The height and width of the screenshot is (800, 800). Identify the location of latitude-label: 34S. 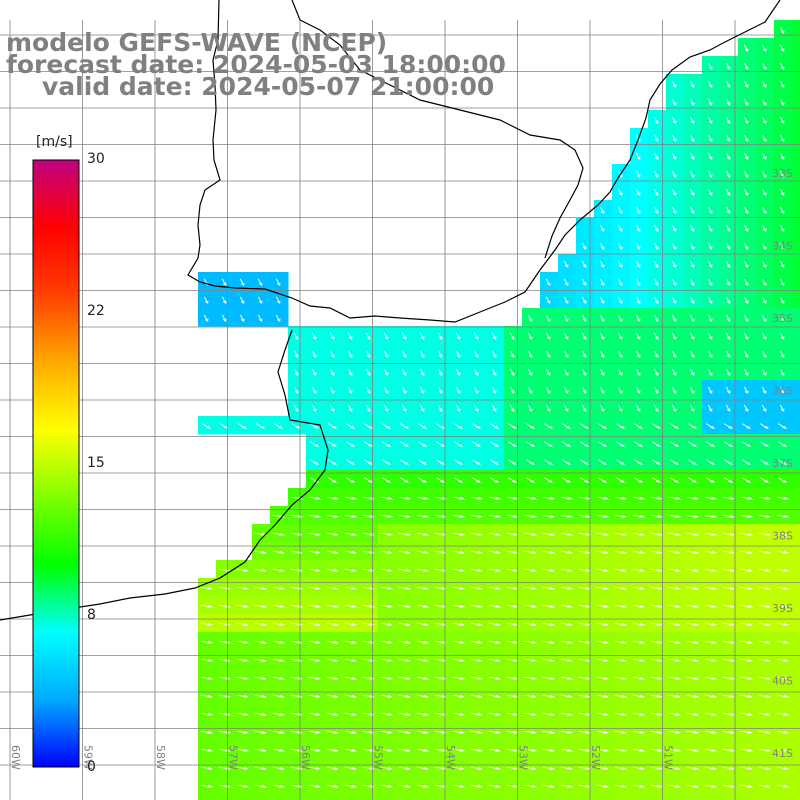
(782, 246).